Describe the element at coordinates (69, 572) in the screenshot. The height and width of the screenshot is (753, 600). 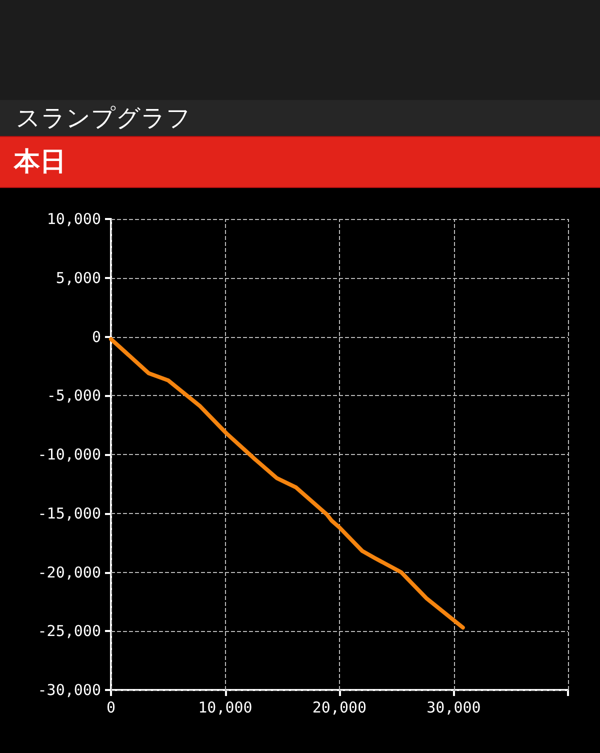
I see `y-tick-label: -20,000` at that location.